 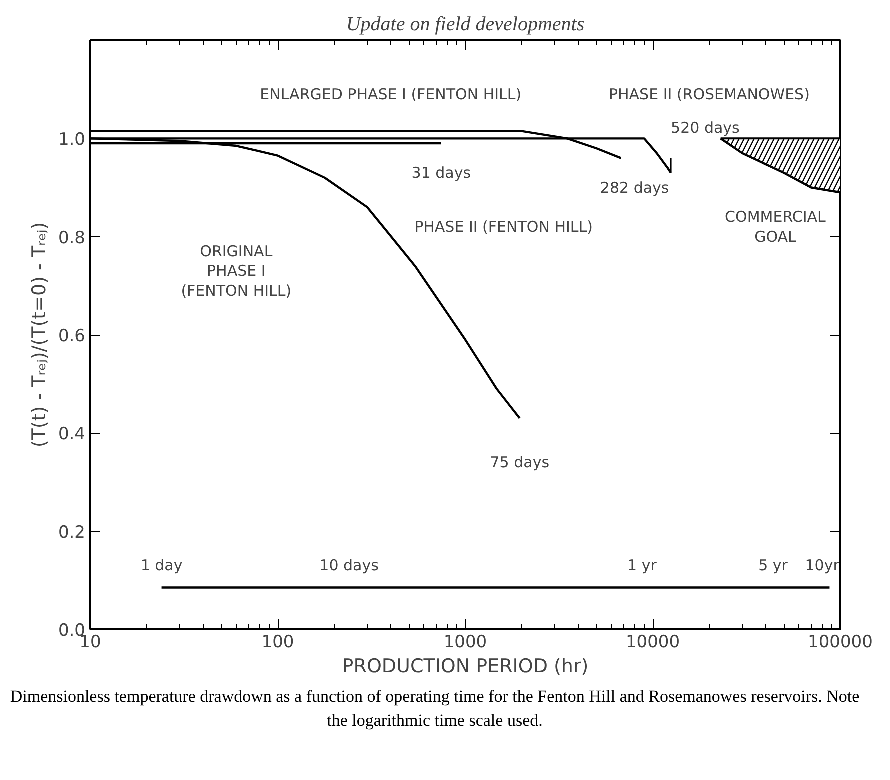 I want to click on y-tick-label: 1.0, so click(x=72, y=140).